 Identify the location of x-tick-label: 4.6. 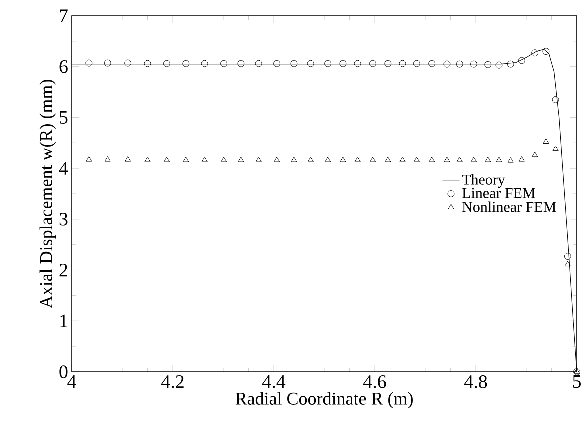
(375, 382).